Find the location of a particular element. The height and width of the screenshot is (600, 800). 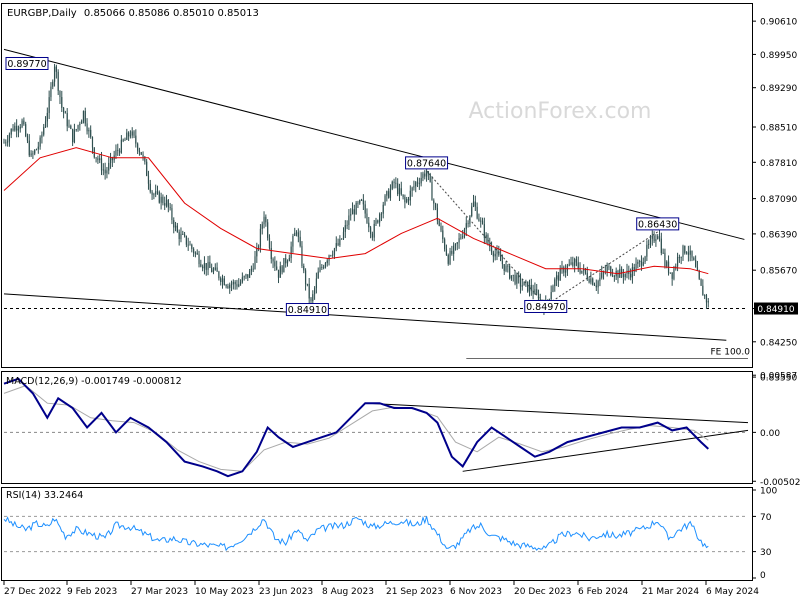

annotation-label: 0.86430 is located at coordinates (657, 224).